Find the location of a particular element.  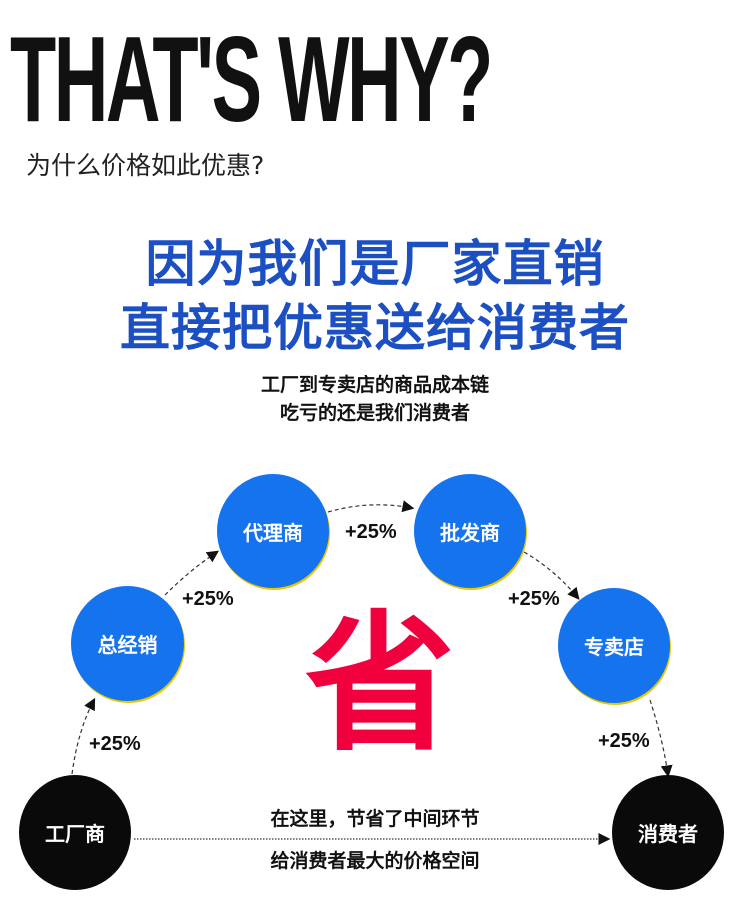

node-factory: 工厂商 is located at coordinates (75, 832).